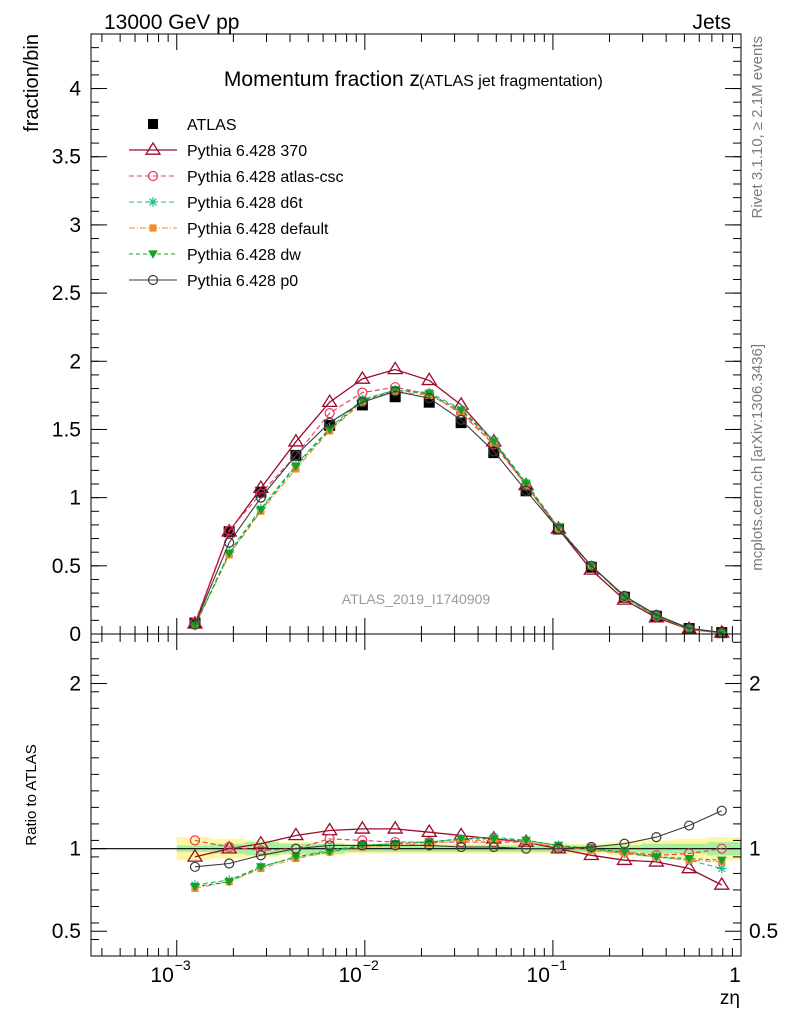 The height and width of the screenshot is (1024, 786). Describe the element at coordinates (322, 79) in the screenshot. I see `plot-title-main: Momentum fraction z` at that location.